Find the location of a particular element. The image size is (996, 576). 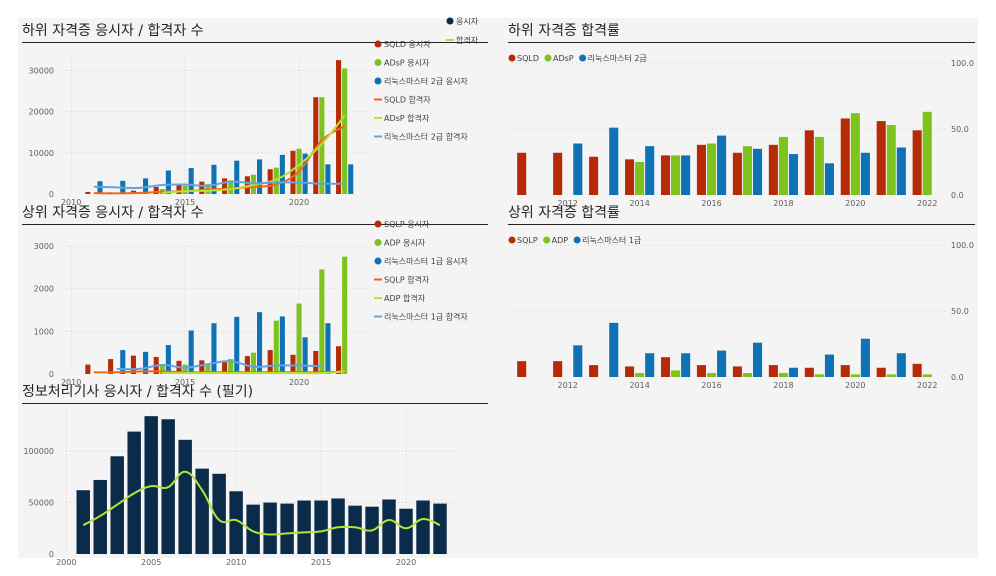

x-tick-label: 2000 is located at coordinates (66, 562).